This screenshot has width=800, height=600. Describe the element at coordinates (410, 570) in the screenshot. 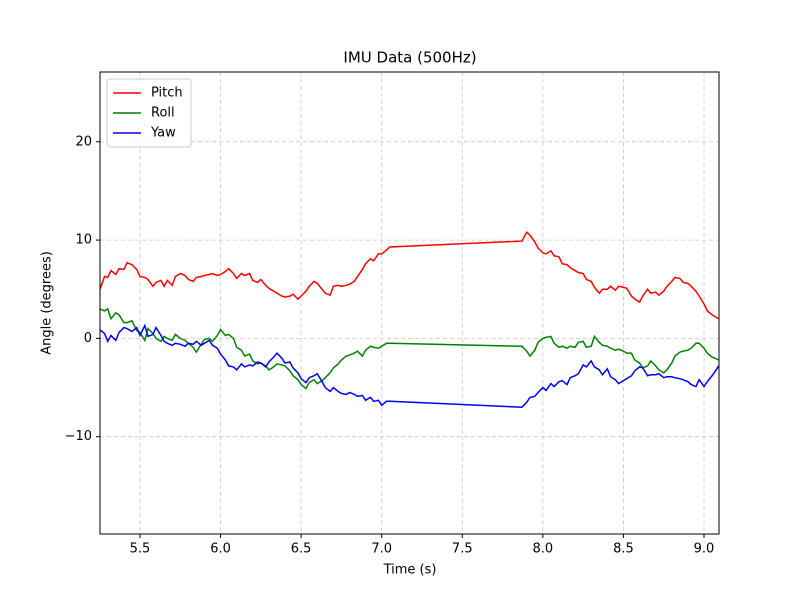

I see `x-axis-label: Time (s)` at that location.